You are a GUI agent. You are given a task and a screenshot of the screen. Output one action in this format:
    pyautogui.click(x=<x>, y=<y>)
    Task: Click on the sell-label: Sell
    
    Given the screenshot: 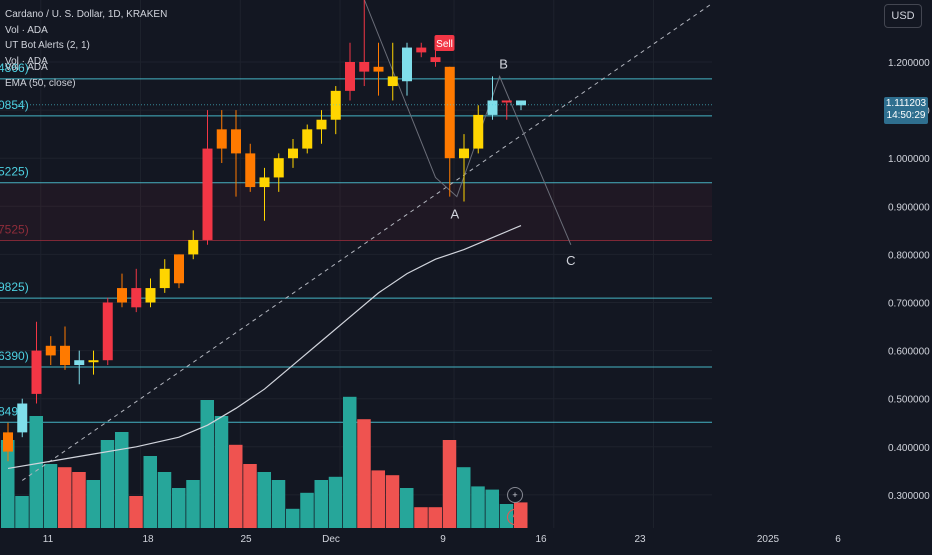 What is the action you would take?
    pyautogui.click(x=444, y=44)
    